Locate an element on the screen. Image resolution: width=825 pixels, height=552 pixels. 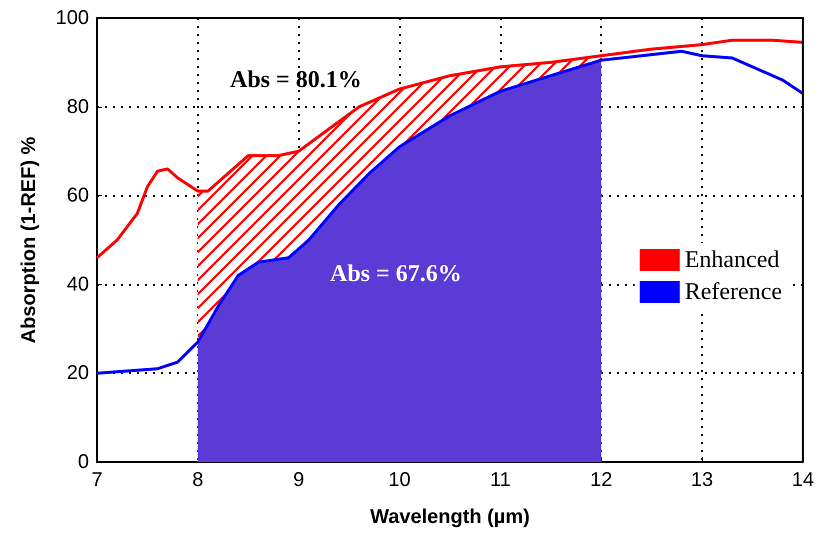
annotation: Abs = 80.1% is located at coordinates (296, 80).